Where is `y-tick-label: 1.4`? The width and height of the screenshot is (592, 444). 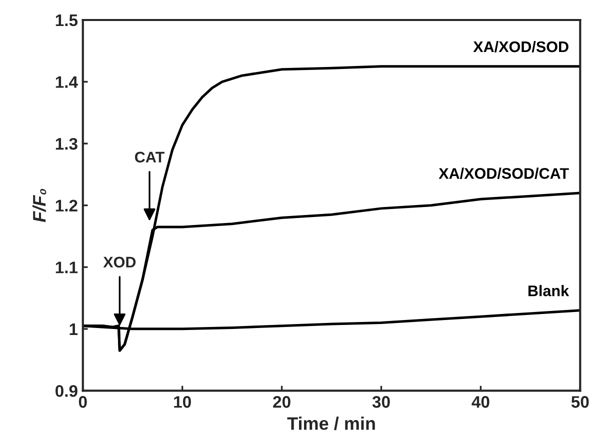
y-tick-label: 1.4 is located at coordinates (67, 82).